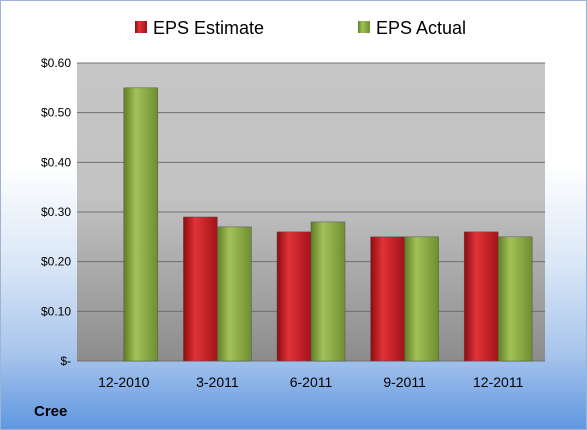 This screenshot has height=430, width=587. I want to click on x-tick-label: 6-2011, so click(311, 382).